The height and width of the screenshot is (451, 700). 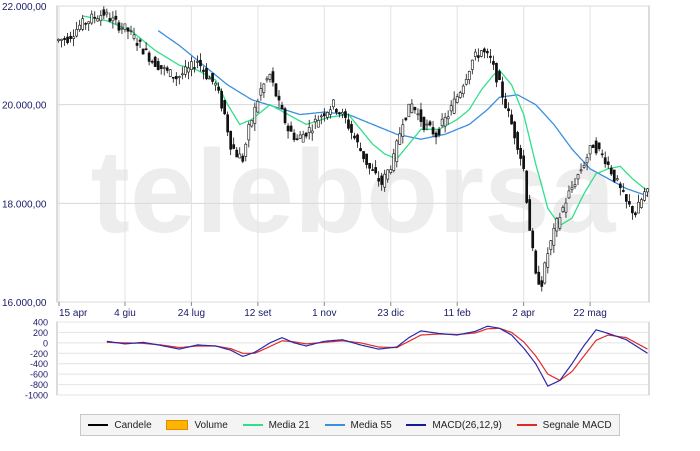 What do you see at coordinates (211, 425) in the screenshot?
I see `legend-label-volume: Volume` at bounding box center [211, 425].